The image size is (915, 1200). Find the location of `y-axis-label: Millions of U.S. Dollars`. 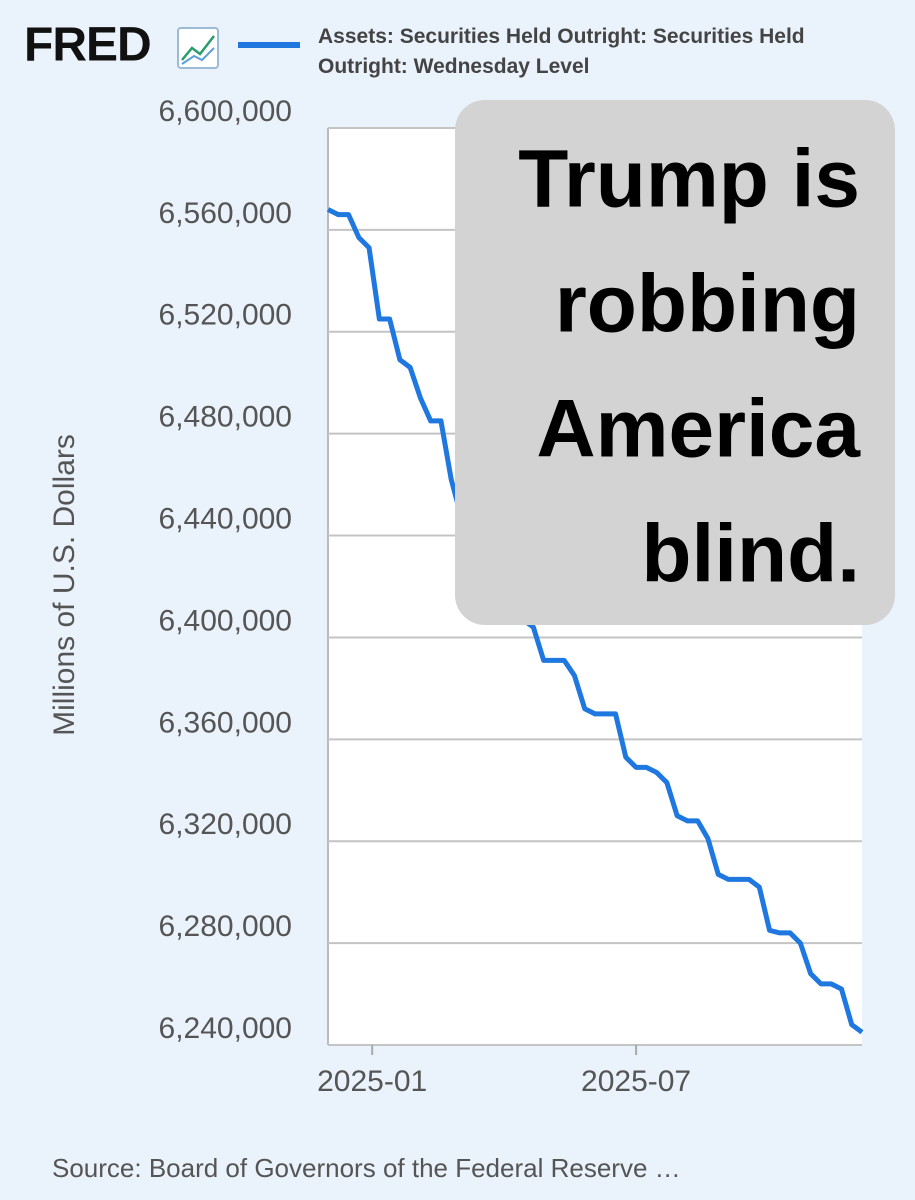

y-axis-label: Millions of U.S. Dollars is located at coordinates (64, 585).